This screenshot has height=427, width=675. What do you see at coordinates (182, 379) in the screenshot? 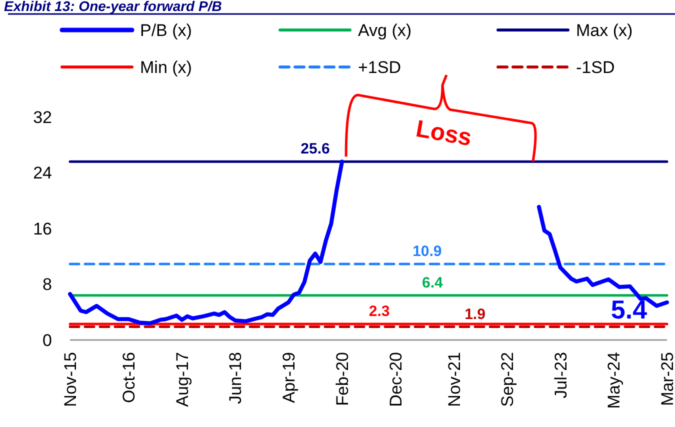
I see `x-tick-label: Aug-17` at bounding box center [182, 379].